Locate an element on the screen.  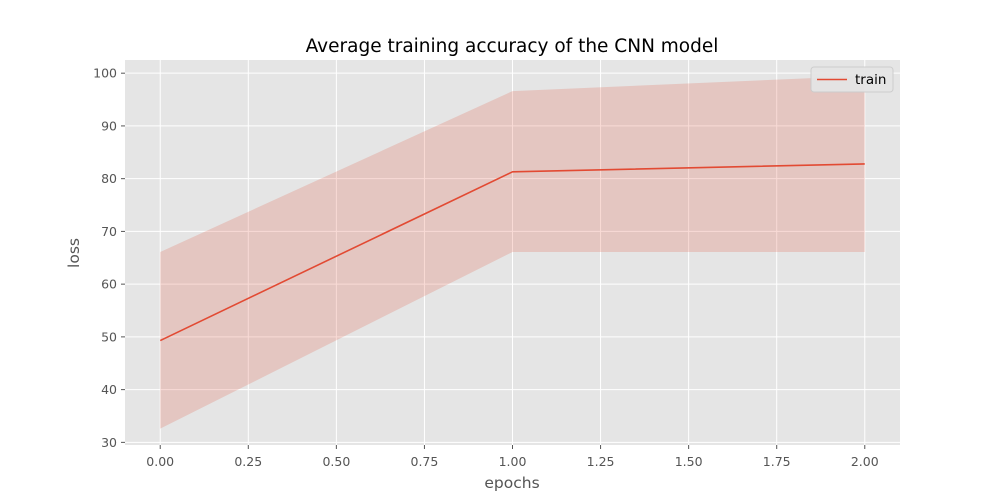
x-tick-label: 0.00 is located at coordinates (160, 461).